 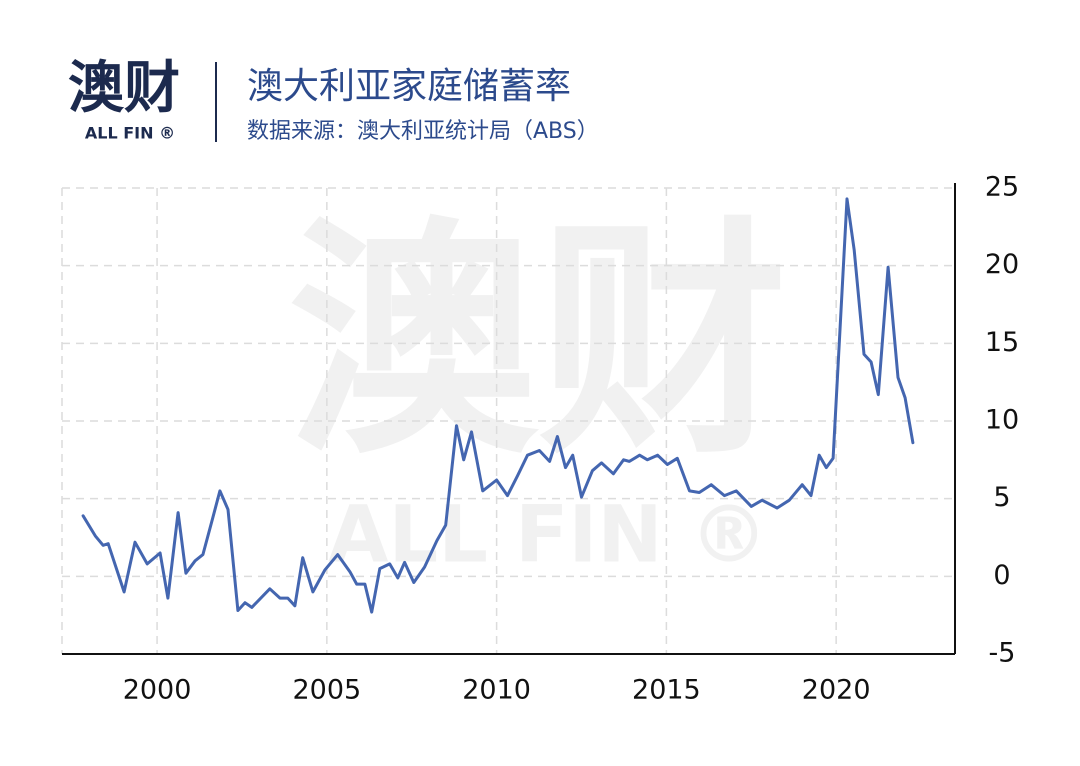 What do you see at coordinates (1002, 264) in the screenshot?
I see `y-tick-label: 20` at bounding box center [1002, 264].